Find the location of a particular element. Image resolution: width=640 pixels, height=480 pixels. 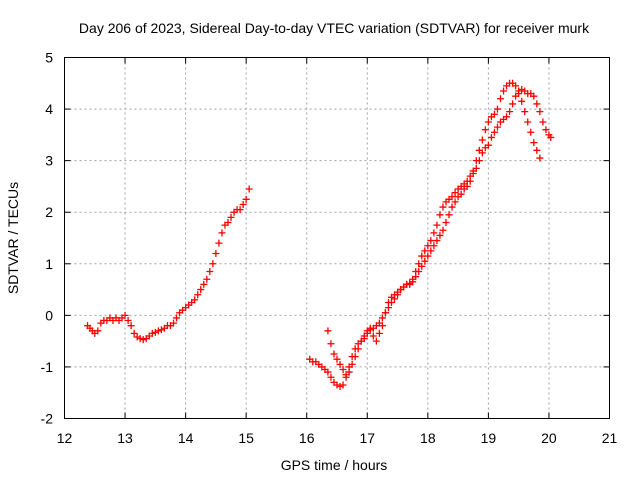

y-tick-label: -2 is located at coordinates (47, 419).